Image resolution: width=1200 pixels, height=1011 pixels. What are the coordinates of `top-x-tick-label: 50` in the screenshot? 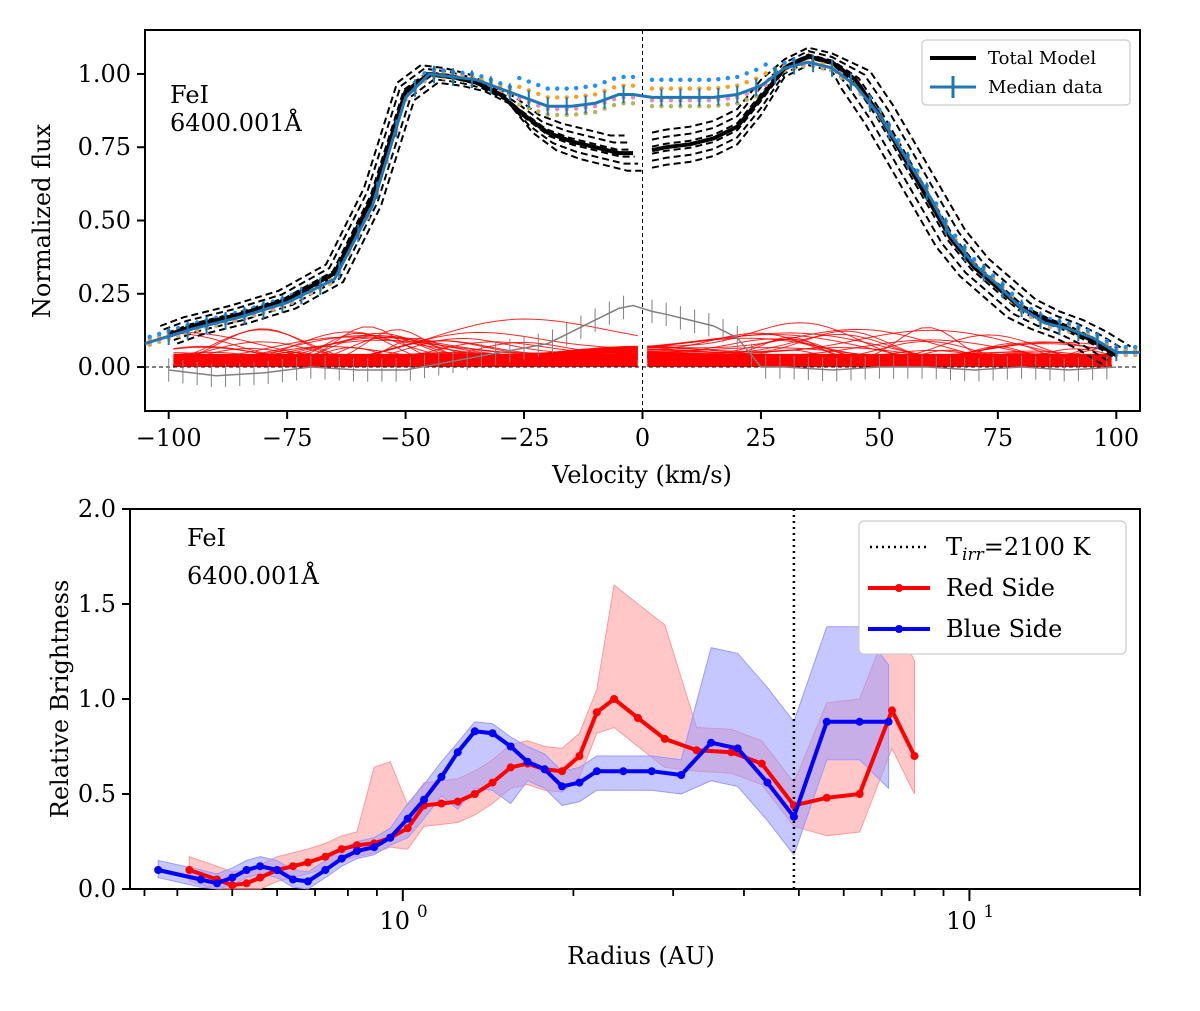 It's located at (879, 438).